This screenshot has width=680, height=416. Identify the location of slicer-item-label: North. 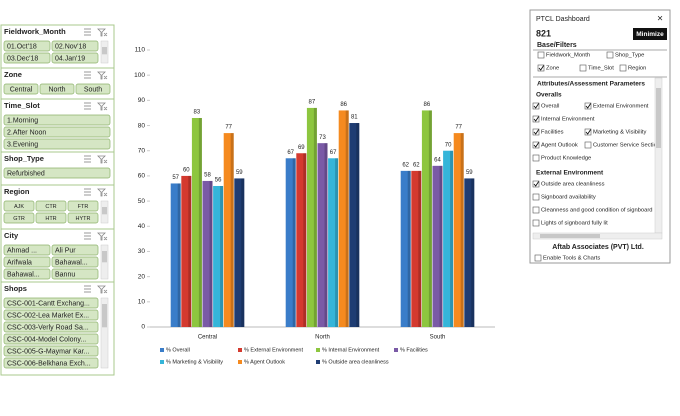
(56, 89).